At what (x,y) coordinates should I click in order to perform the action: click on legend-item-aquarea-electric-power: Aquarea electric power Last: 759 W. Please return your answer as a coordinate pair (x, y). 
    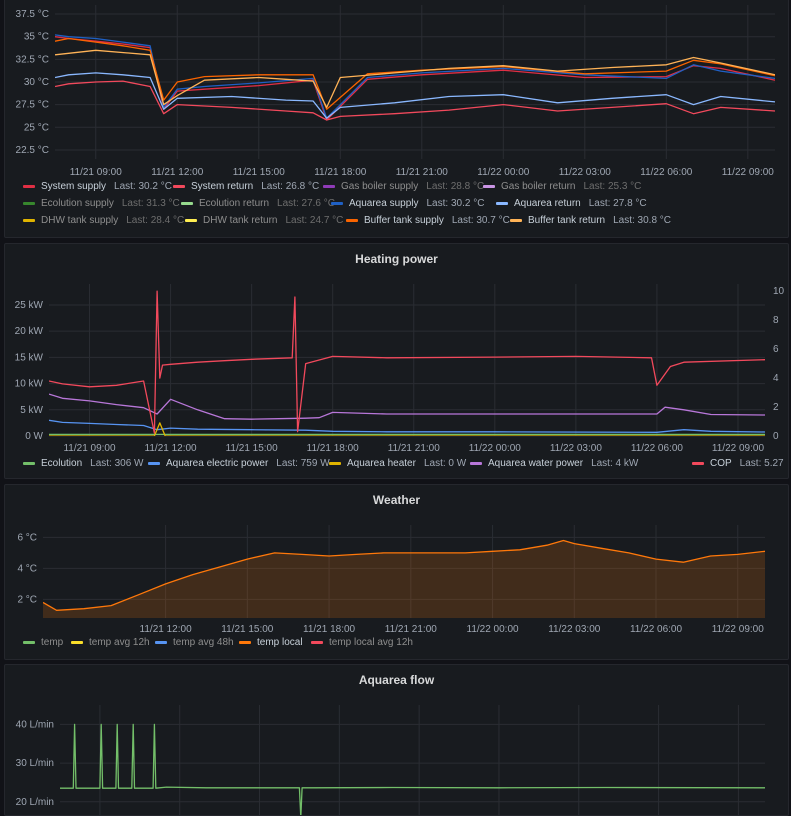
    Looking at the image, I should click on (239, 463).